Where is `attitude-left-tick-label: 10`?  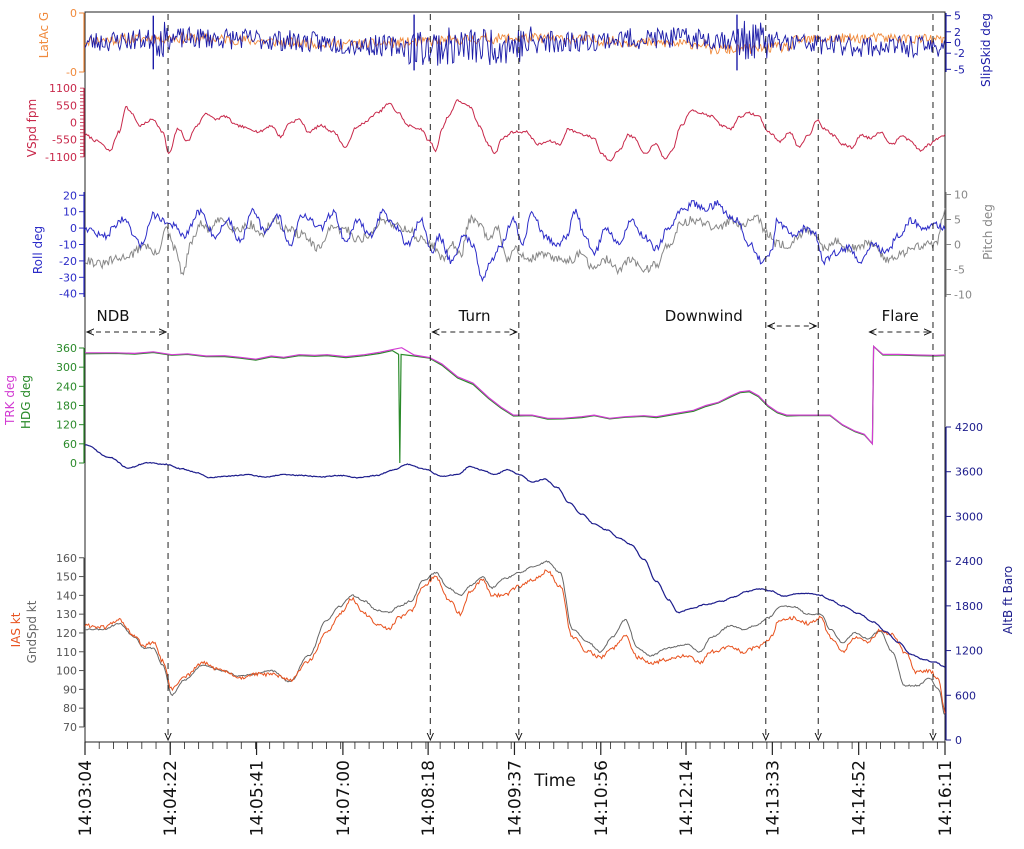
attitude-left-tick-label: 10 is located at coordinates (70, 212).